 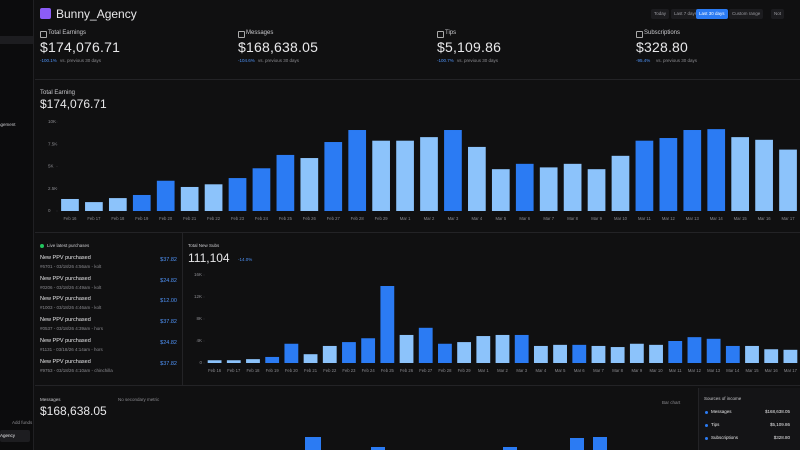 I want to click on chart-title: Total Earning, so click(x=58, y=93).